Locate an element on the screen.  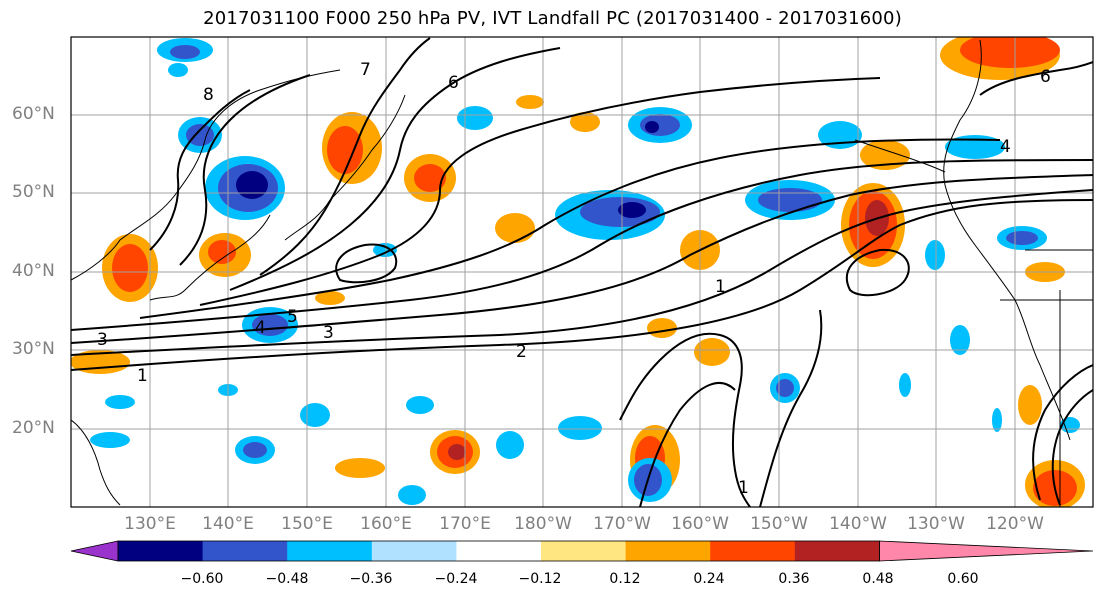
contour-label-1-left: 1 is located at coordinates (142, 376).